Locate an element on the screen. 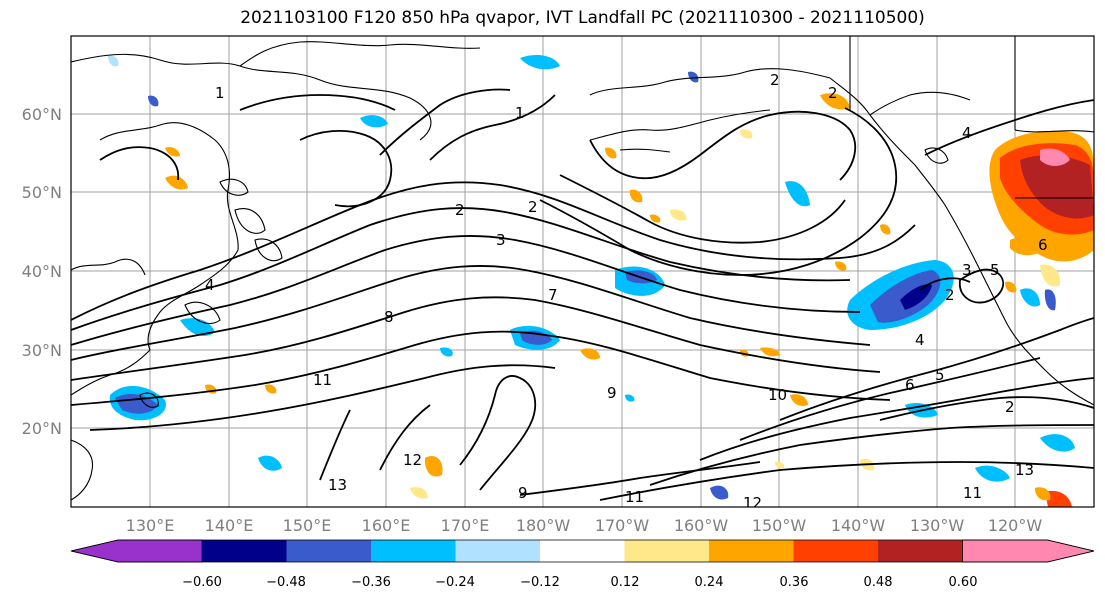  lat-label: 30°N is located at coordinates (42, 350).